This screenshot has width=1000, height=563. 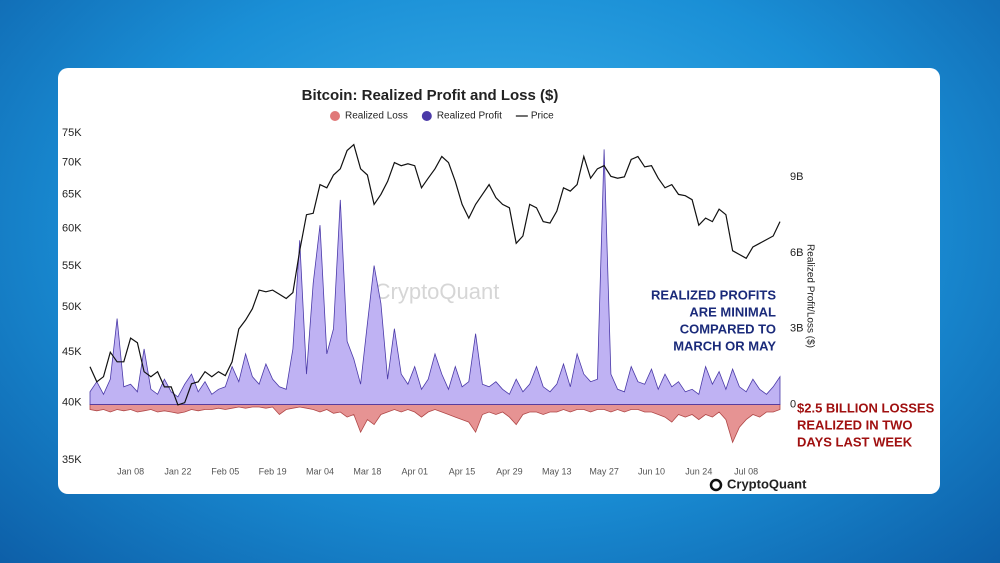 I want to click on y-tick-label: 65K, so click(x=72, y=194).